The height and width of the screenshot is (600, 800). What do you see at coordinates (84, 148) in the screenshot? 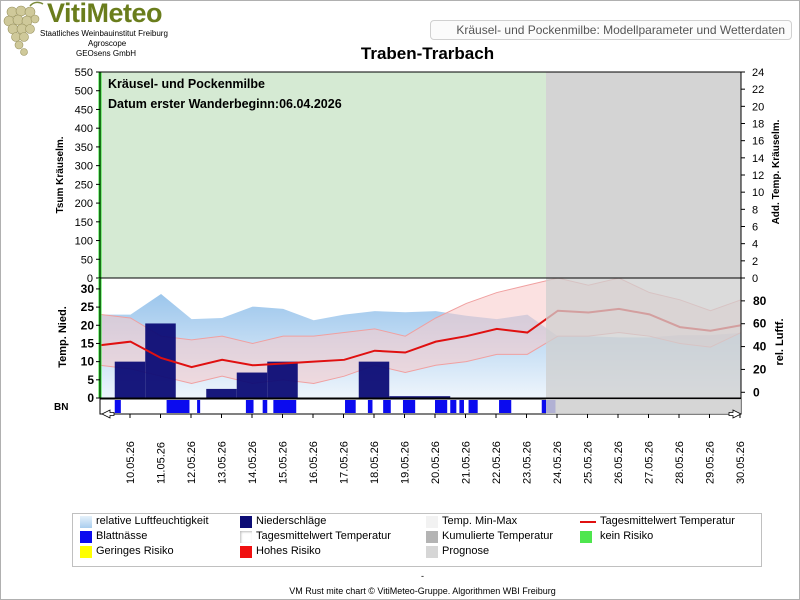
I see `top-left-tick-label: 350` at bounding box center [84, 148].